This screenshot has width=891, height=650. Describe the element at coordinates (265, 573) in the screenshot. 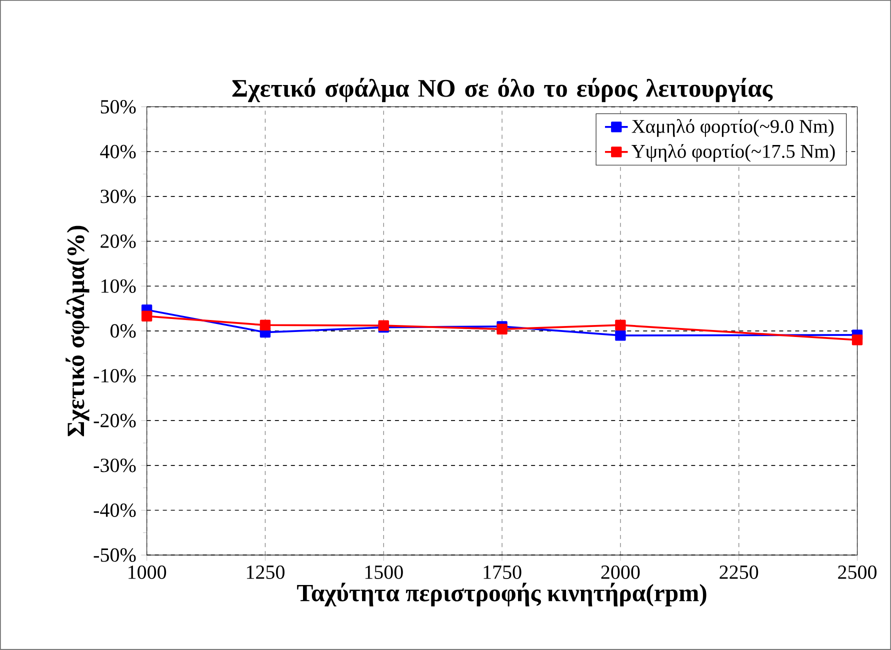

I see `x-tick-label: 1250` at that location.